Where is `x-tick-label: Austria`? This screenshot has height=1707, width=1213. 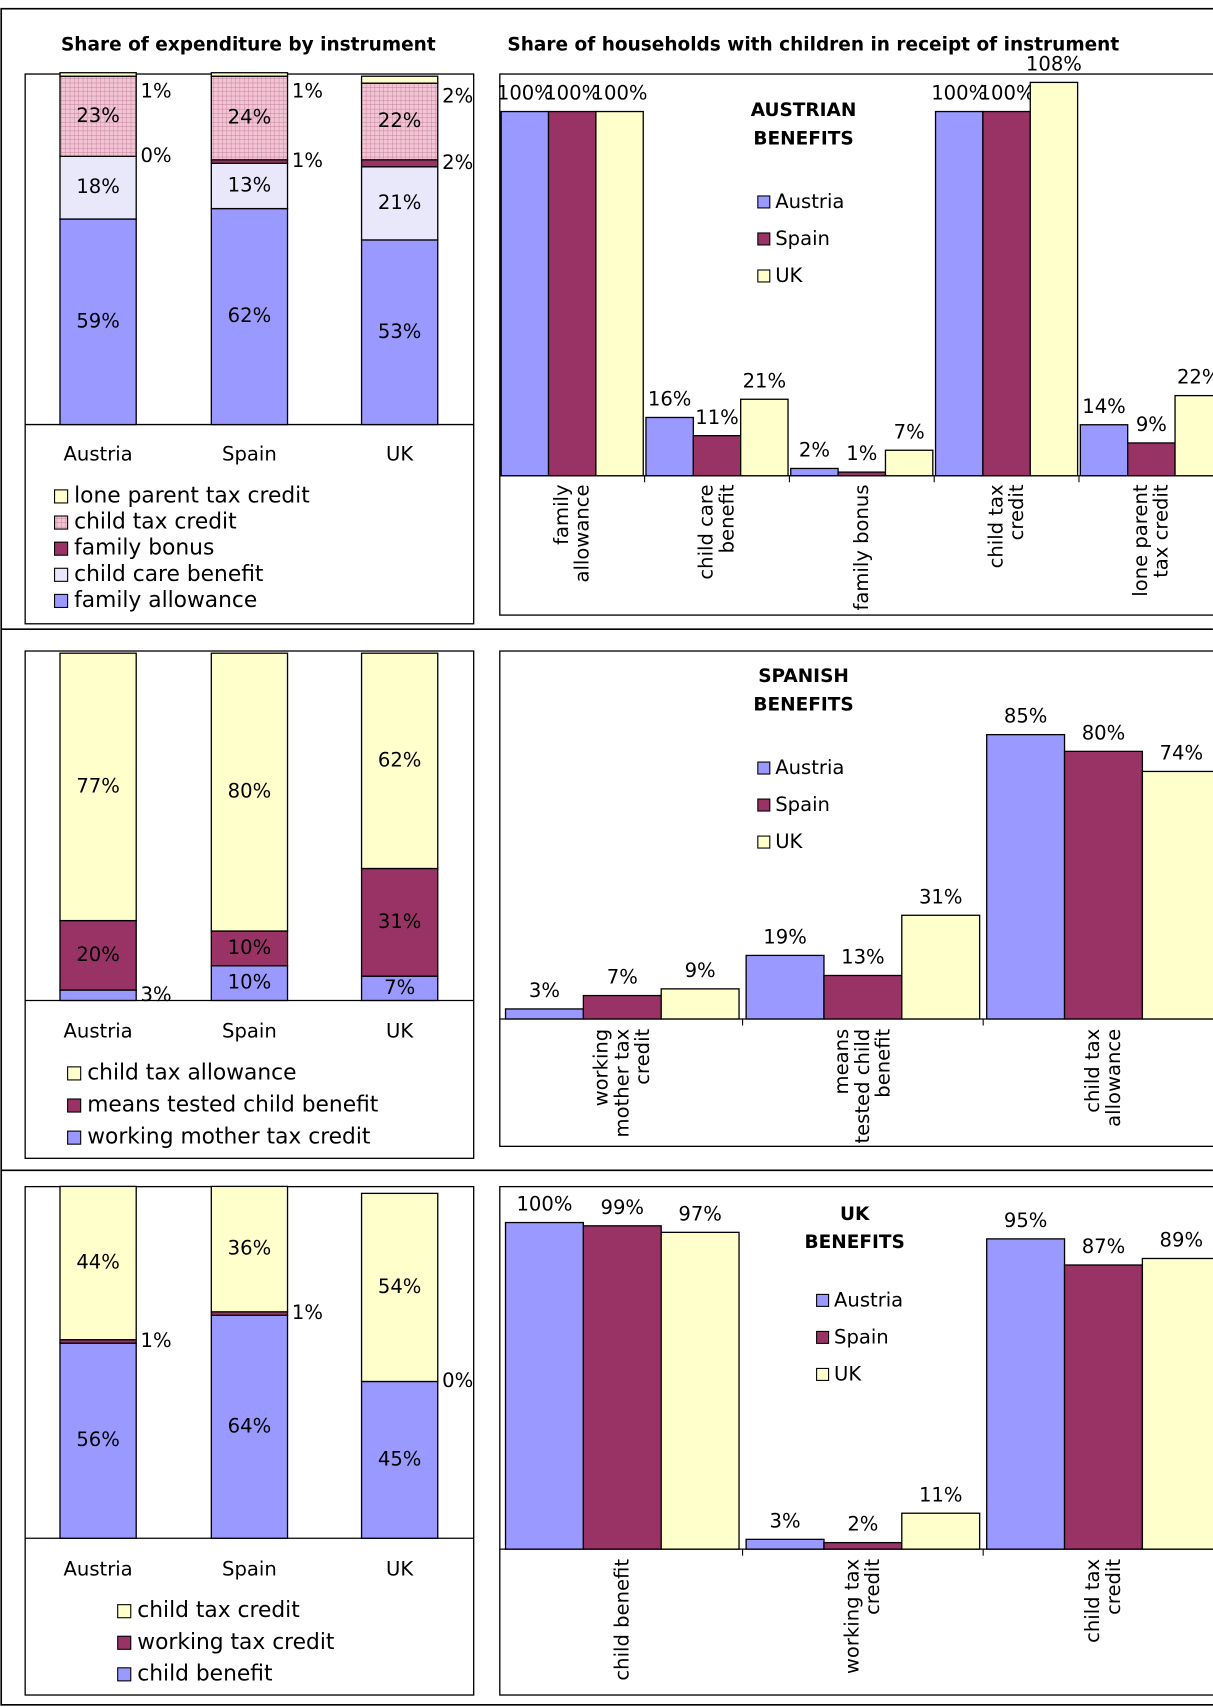 x-tick-label: Austria is located at coordinates (98, 1031).